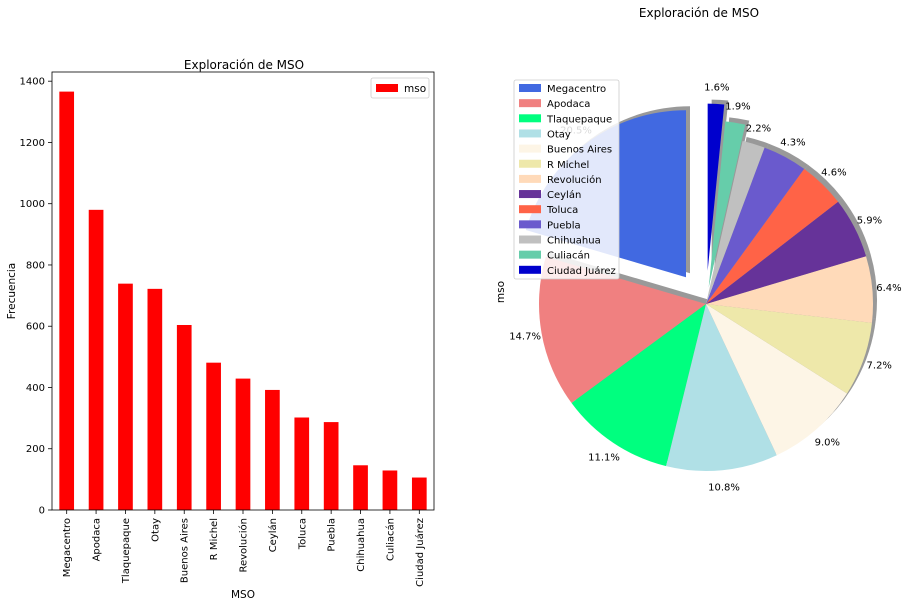 The image size is (915, 607). Describe the element at coordinates (32, 204) in the screenshot. I see `bar-y-tick-label: 1000` at that location.